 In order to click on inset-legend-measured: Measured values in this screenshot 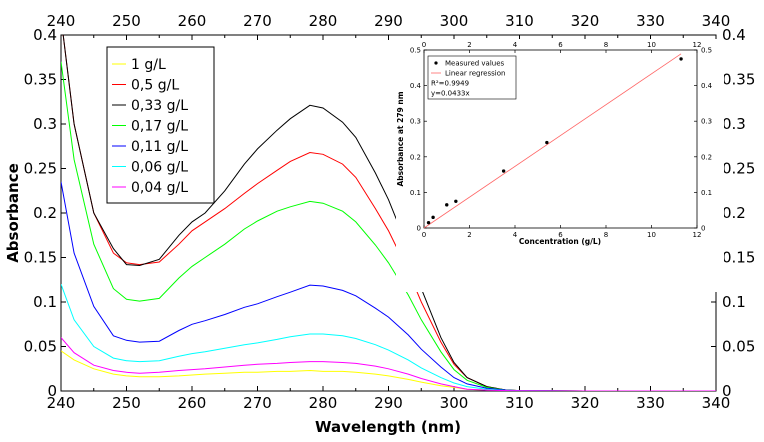, I will do `click(475, 64)`.